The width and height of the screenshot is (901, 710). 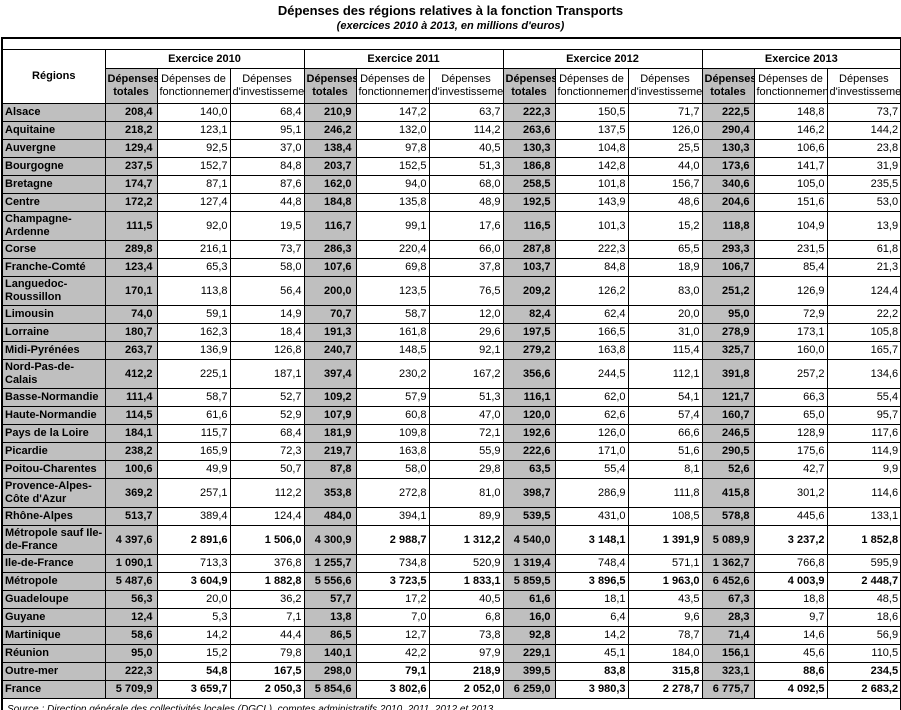 I want to click on value-total: 106,7, so click(x=728, y=267).